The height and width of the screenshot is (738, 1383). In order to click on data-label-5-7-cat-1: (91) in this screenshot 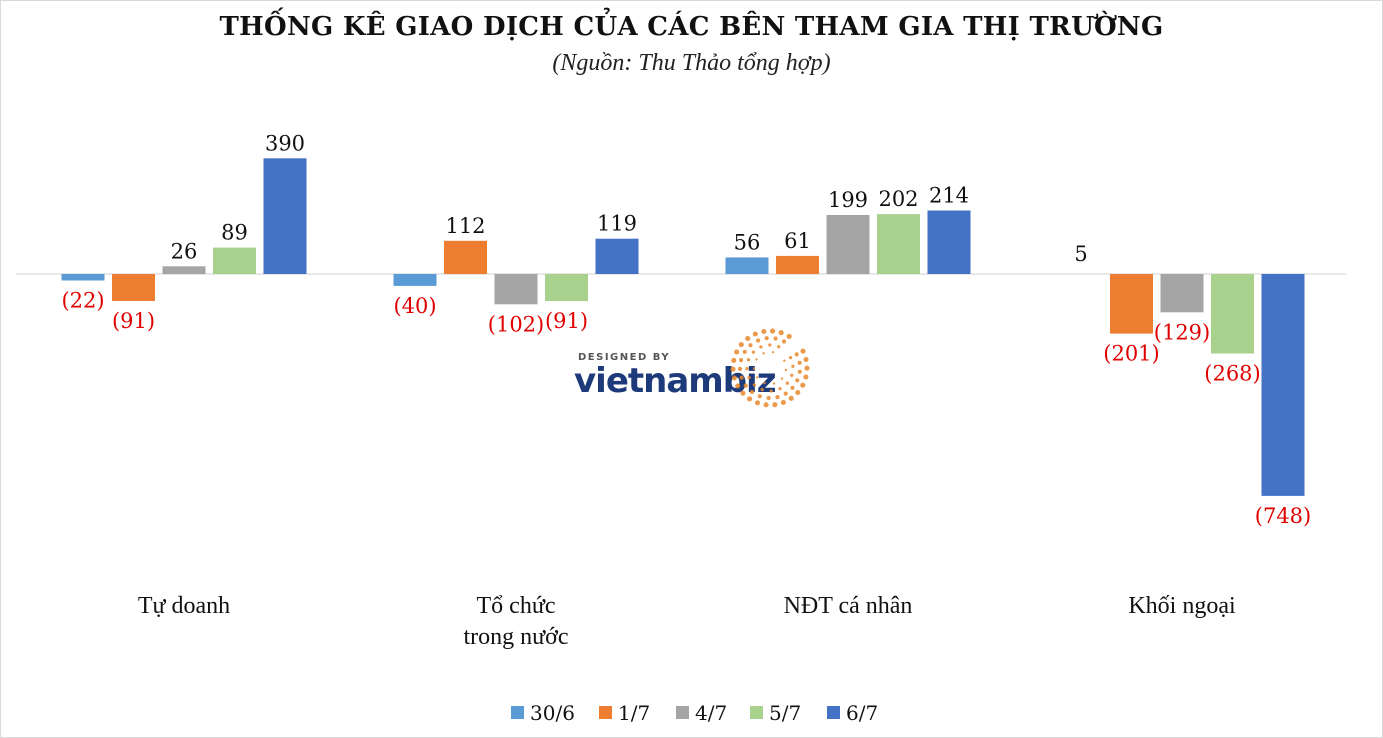, I will do `click(566, 321)`.